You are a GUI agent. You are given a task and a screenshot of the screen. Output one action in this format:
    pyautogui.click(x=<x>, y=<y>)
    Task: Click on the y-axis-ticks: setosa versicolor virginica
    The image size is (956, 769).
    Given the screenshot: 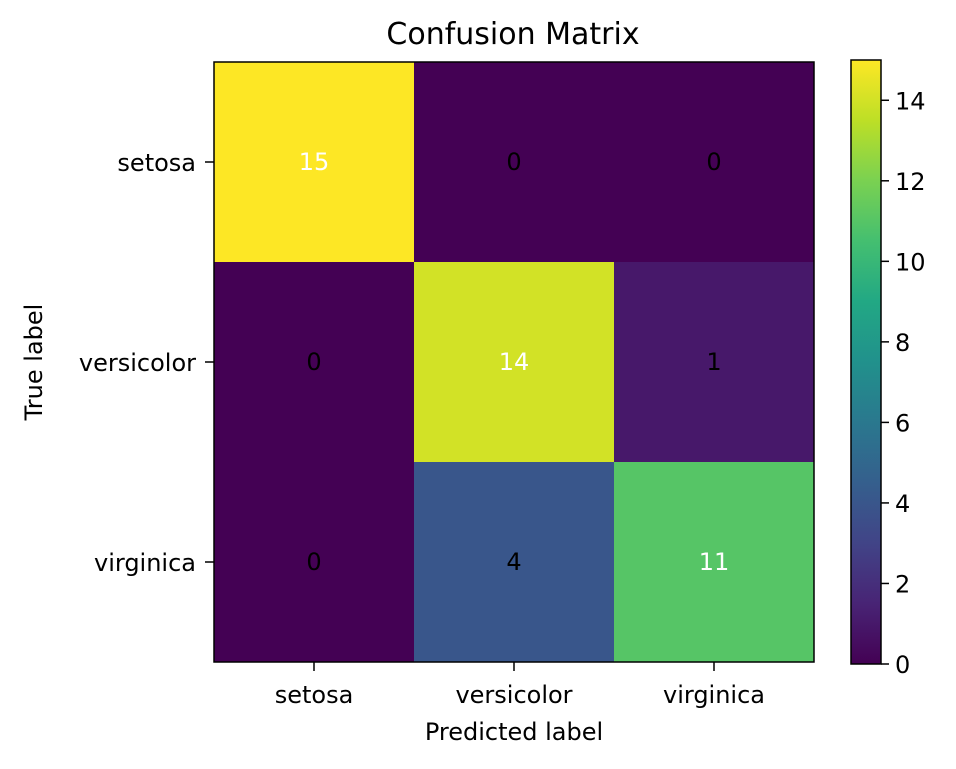 What is the action you would take?
    pyautogui.click(x=146, y=363)
    